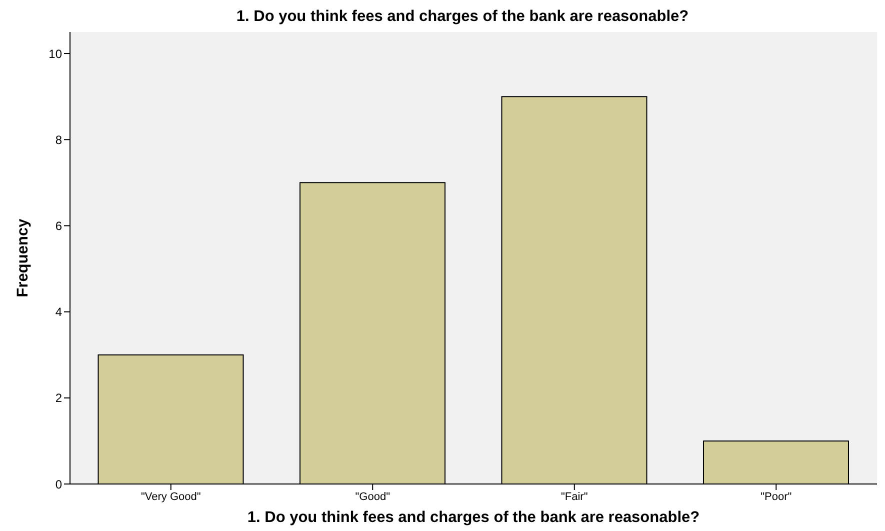 The width and height of the screenshot is (885, 531). I want to click on chart-title: 1. Do you think fees and charges of the bank are reasonable?, so click(462, 17).